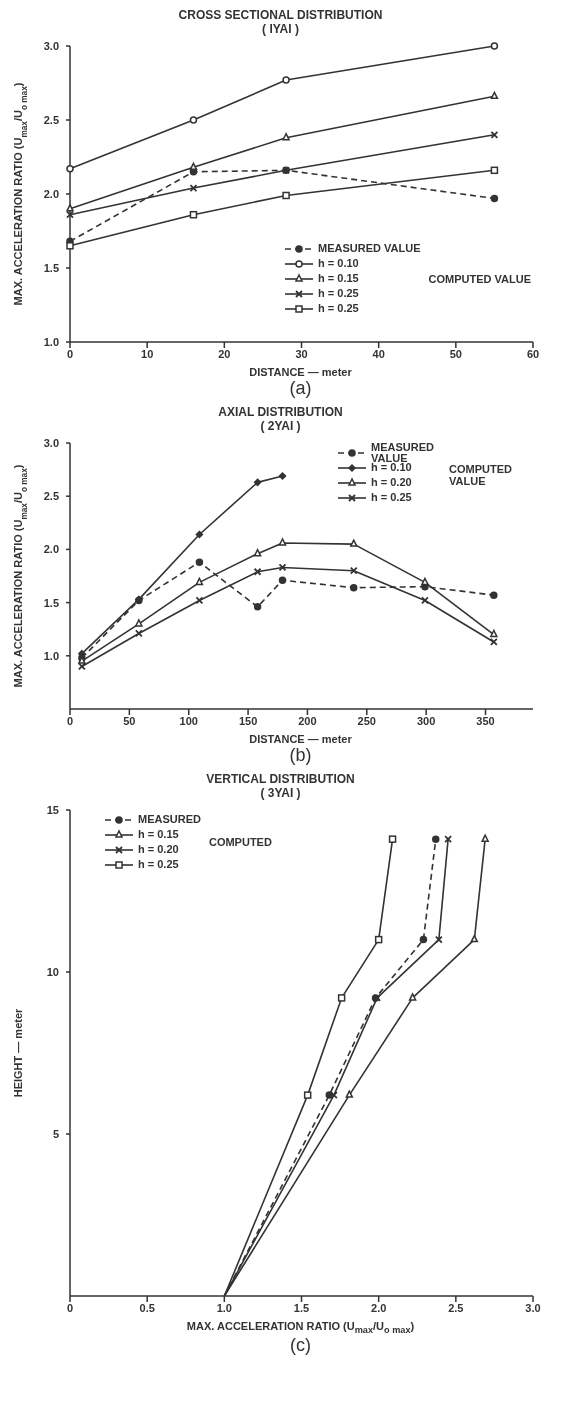 This screenshot has height=1402, width=561. Describe the element at coordinates (533, 353) in the screenshot. I see `x-tick-label: 60` at that location.